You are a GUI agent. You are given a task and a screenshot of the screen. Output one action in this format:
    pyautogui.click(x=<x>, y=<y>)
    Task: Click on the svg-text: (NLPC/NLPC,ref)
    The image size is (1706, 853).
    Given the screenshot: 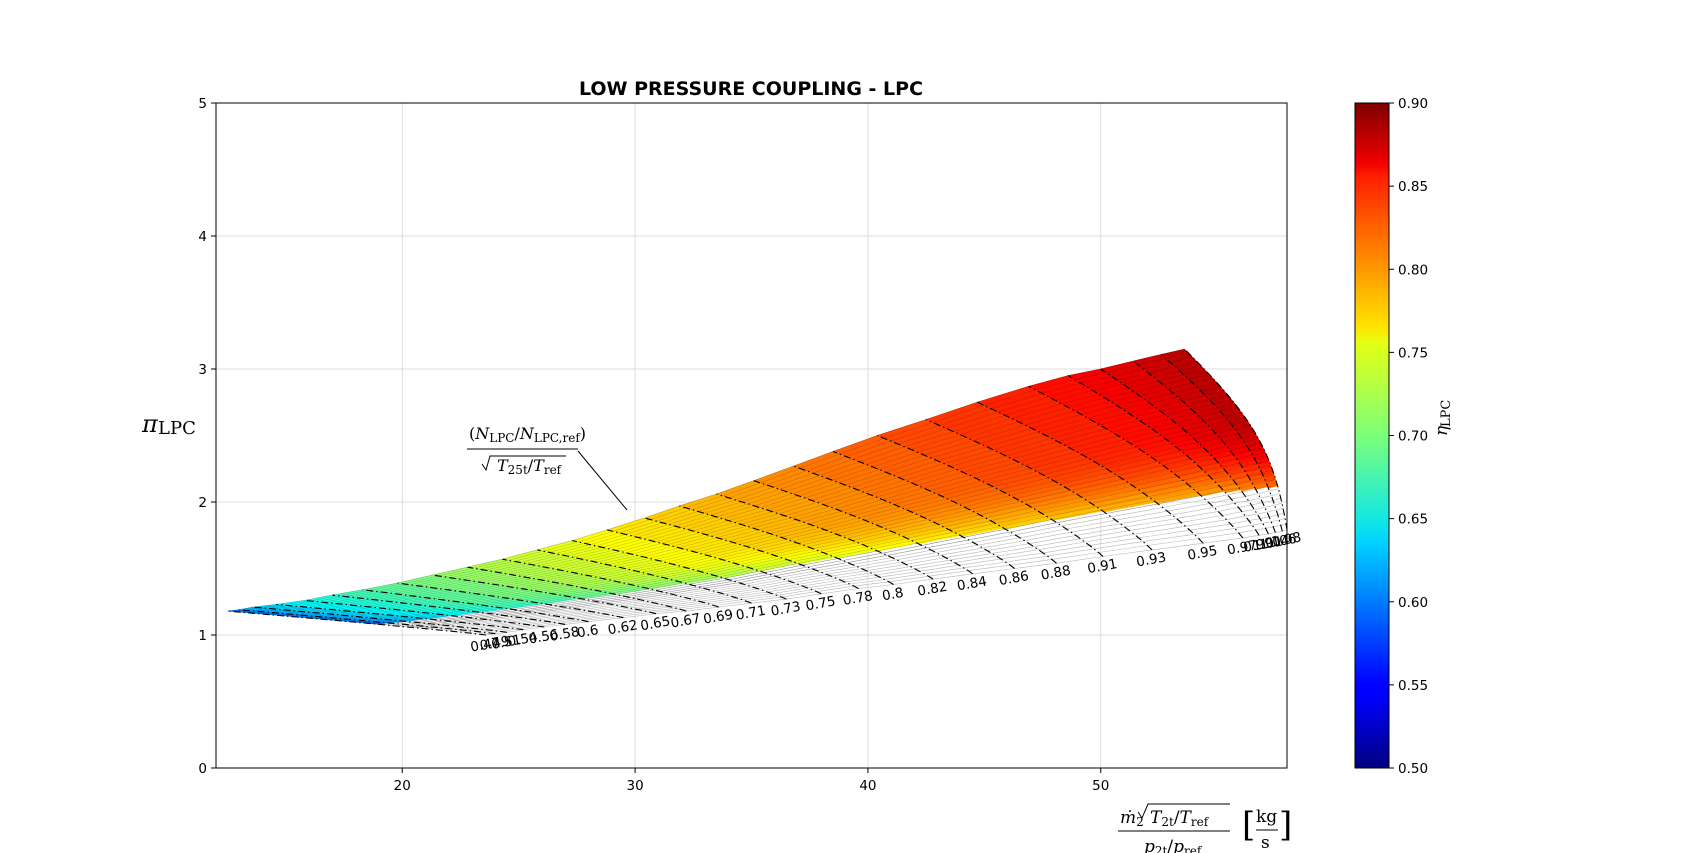 What is the action you would take?
    pyautogui.click(x=527, y=434)
    